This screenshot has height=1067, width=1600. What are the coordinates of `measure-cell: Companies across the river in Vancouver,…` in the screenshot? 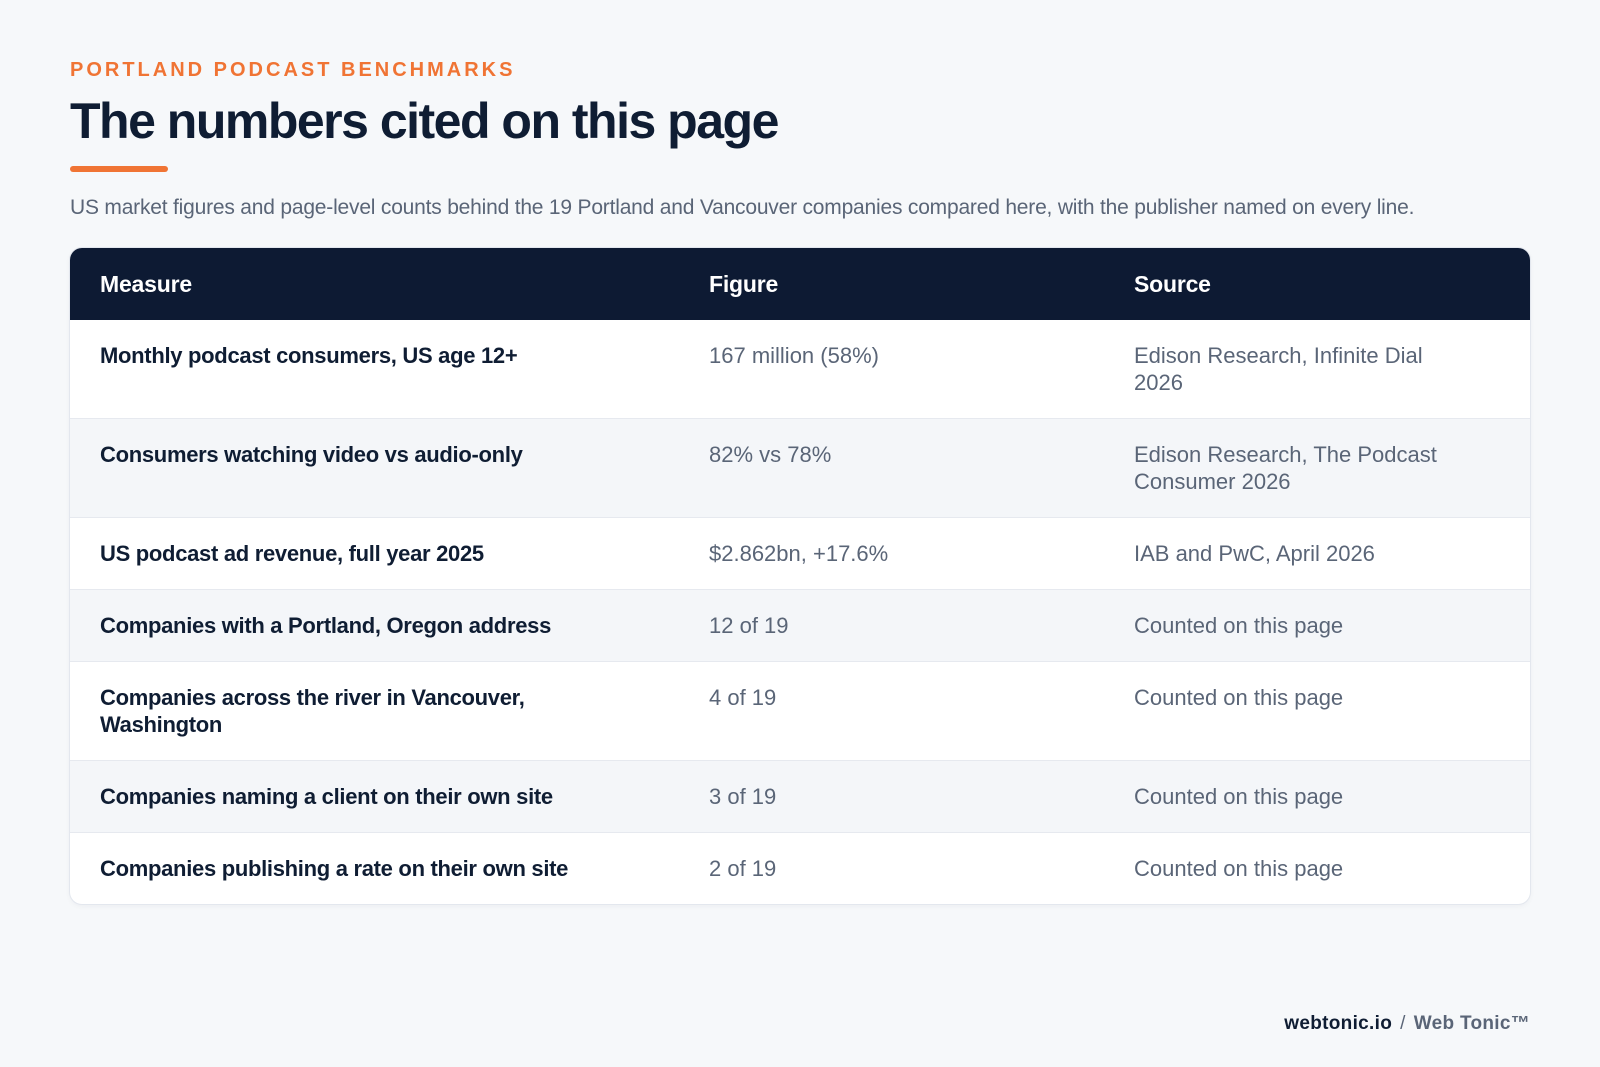 It's located at (374, 711).